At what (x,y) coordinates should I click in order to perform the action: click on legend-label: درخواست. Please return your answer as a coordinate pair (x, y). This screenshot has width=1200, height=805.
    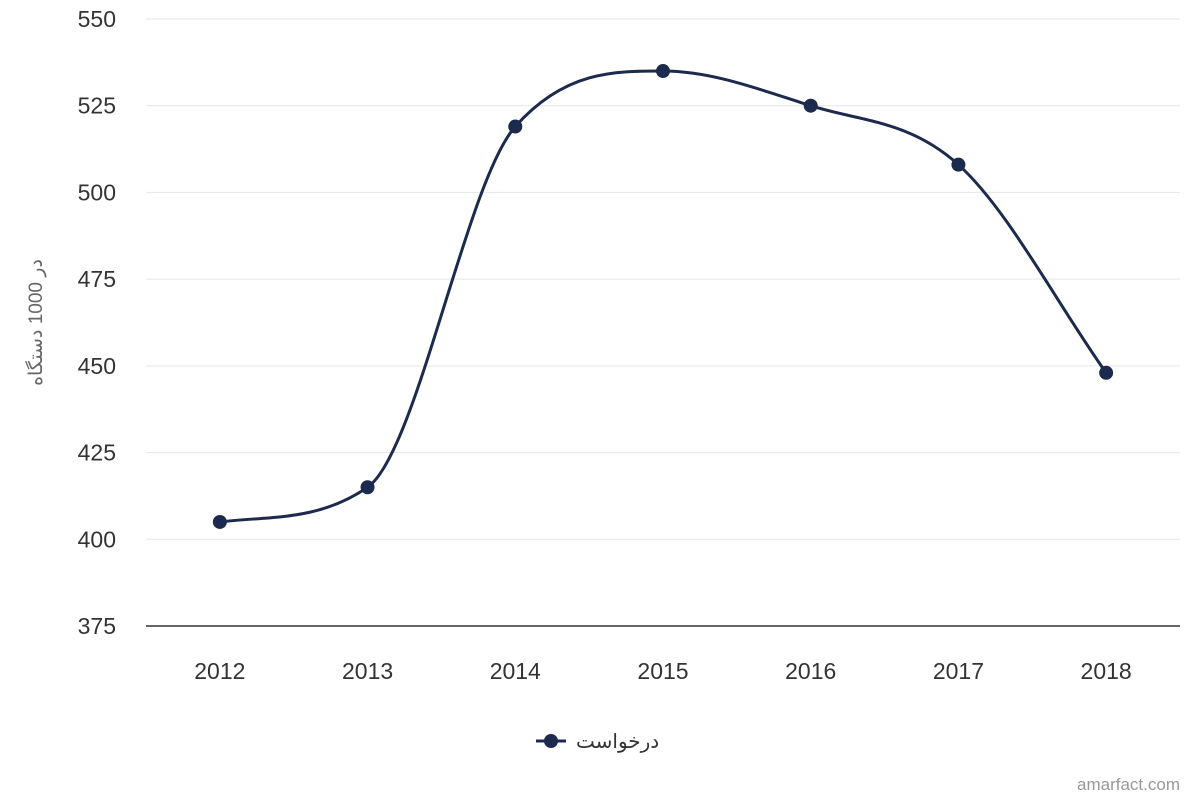
    Looking at the image, I should click on (617, 742).